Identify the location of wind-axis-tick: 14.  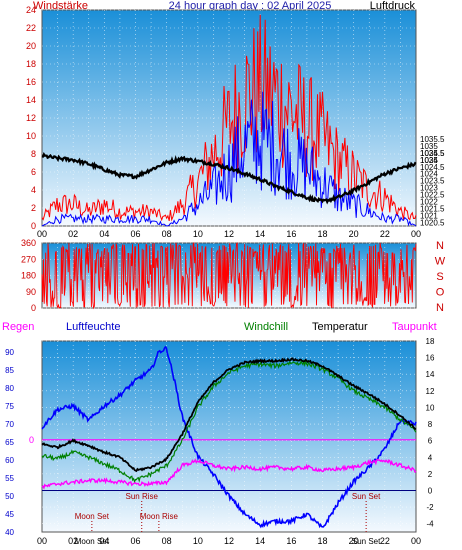
(31, 100).